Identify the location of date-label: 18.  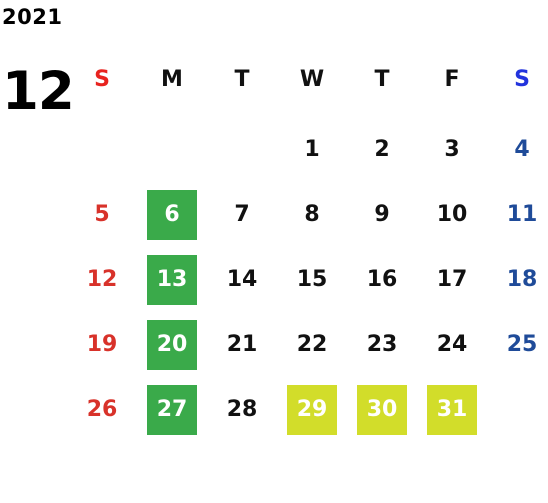
(522, 279).